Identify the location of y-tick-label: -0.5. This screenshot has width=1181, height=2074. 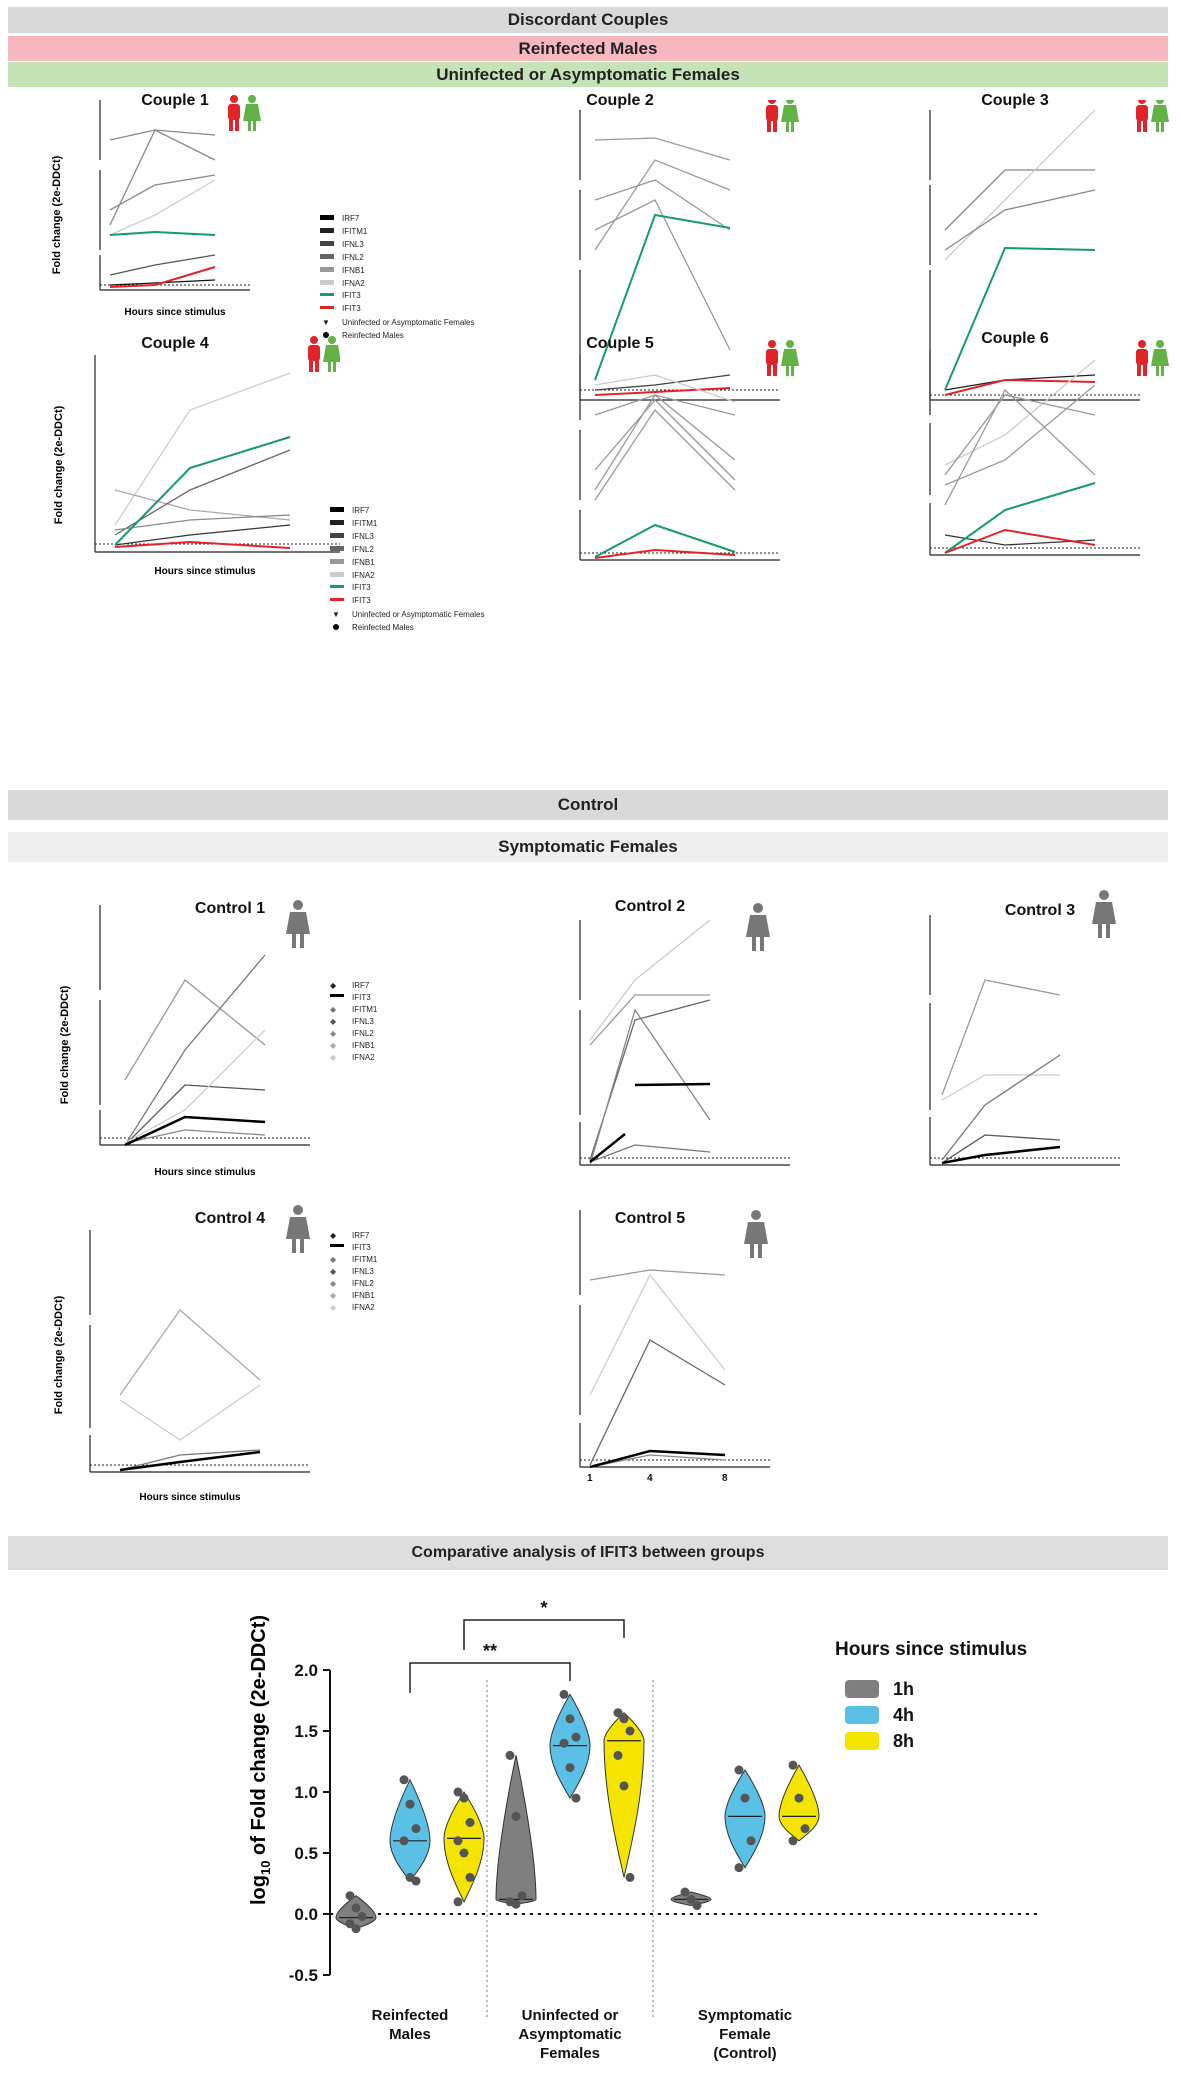
(303, 1975).